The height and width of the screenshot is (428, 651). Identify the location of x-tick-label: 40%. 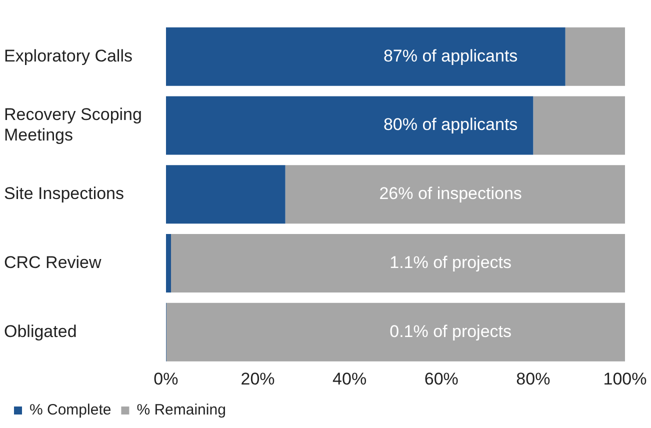
(349, 378).